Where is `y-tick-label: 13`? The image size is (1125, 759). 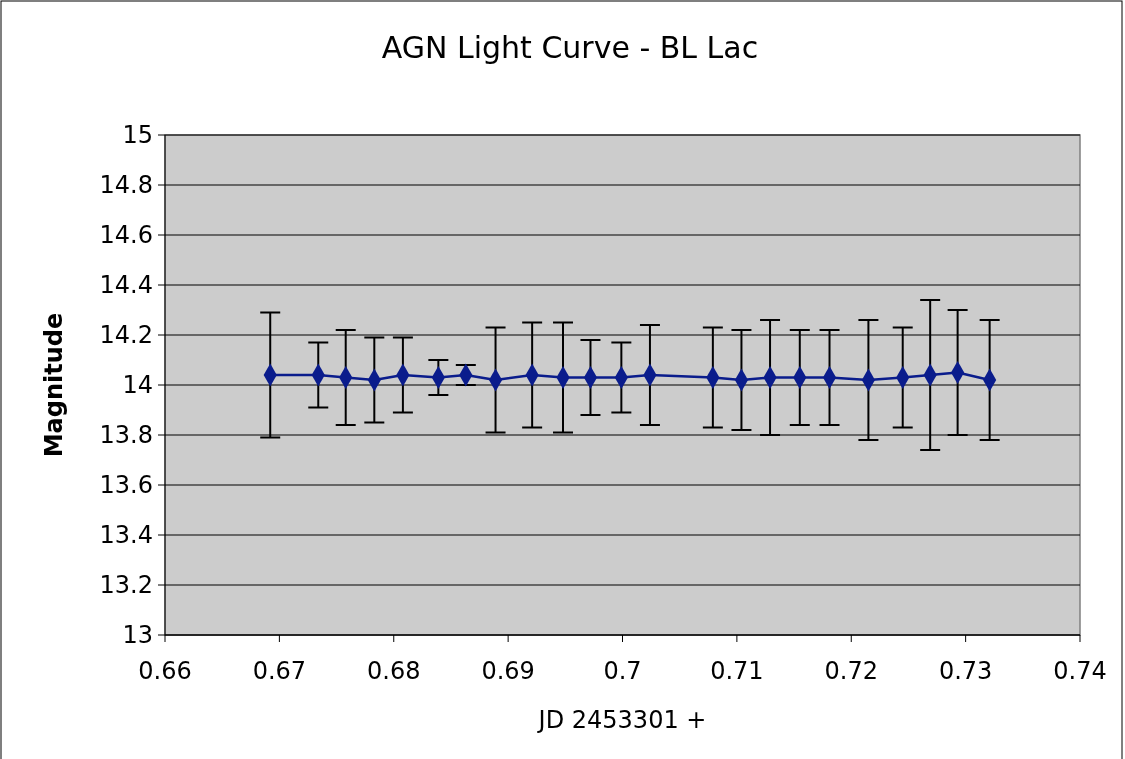 y-tick-label: 13 is located at coordinates (137, 635).